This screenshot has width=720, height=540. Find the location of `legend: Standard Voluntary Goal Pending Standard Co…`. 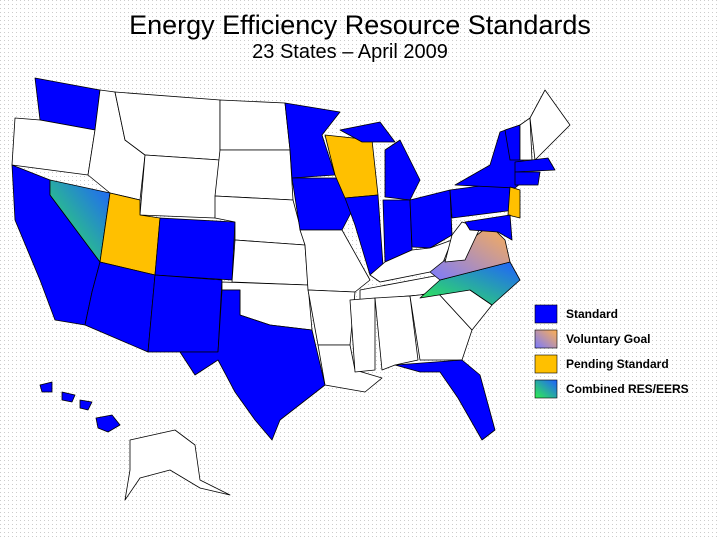

legend: Standard Voluntary Goal Pending Standard Co… is located at coordinates (611, 351).